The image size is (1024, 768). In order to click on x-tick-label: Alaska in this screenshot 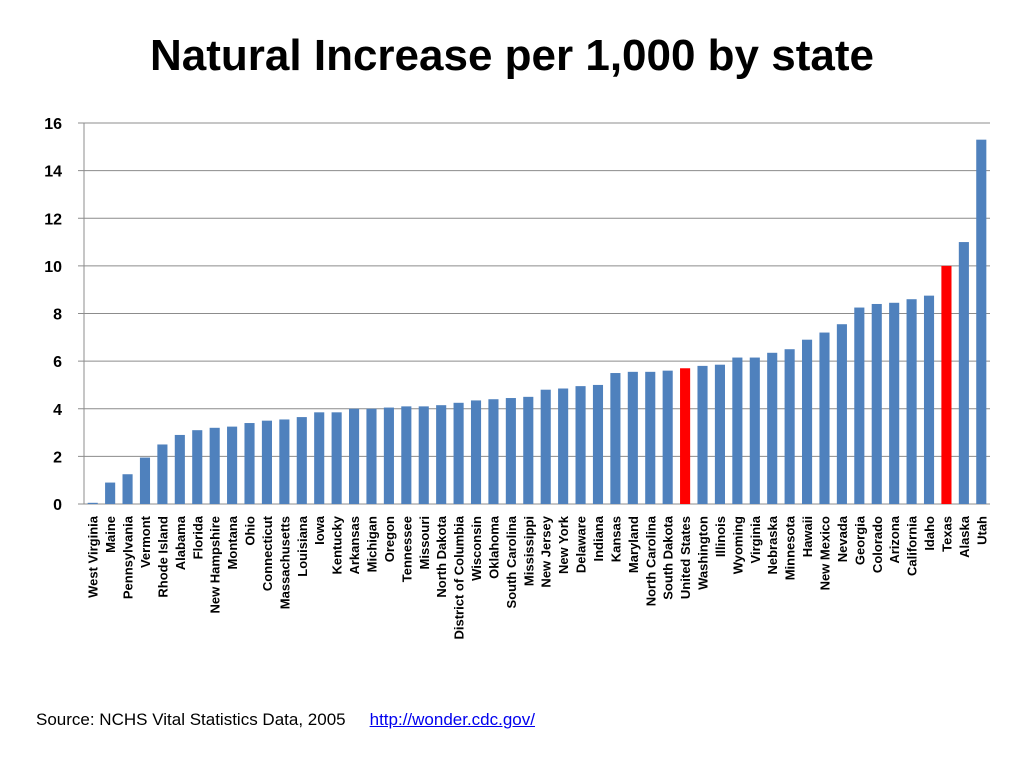, I will do `click(964, 536)`.